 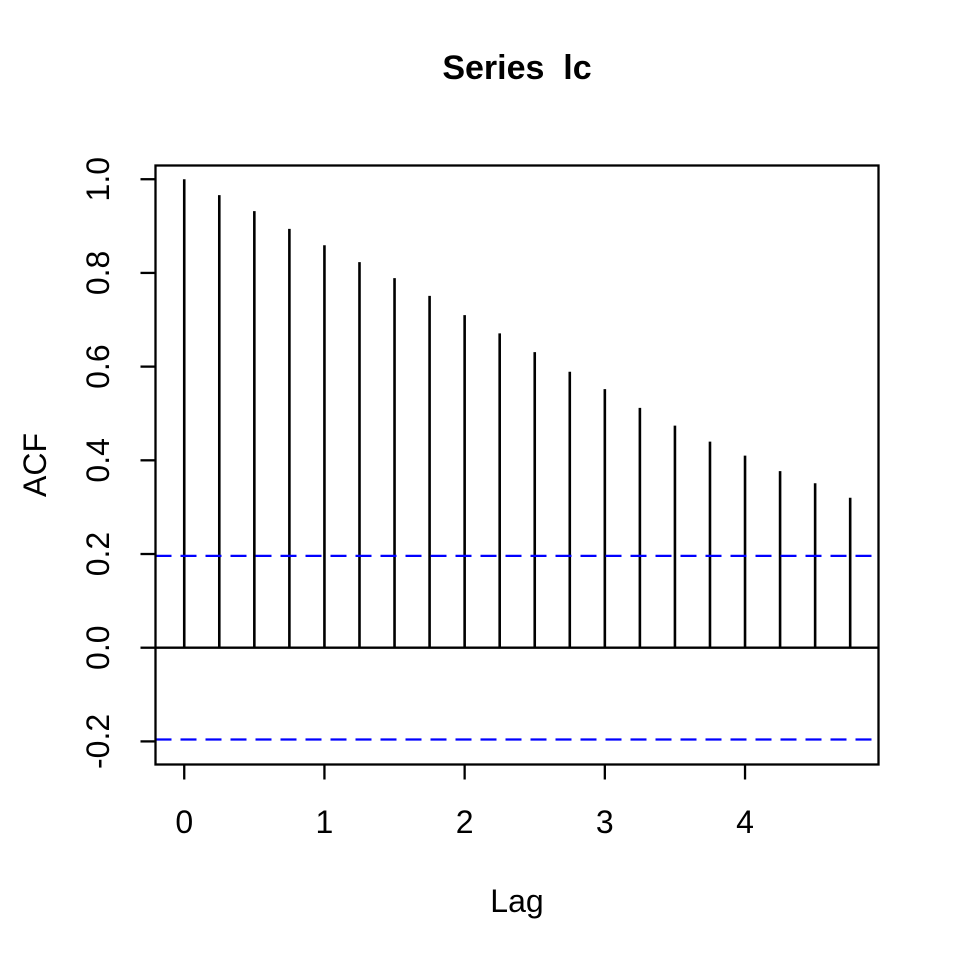 I want to click on x-tick-label: 0, so click(x=184, y=822).